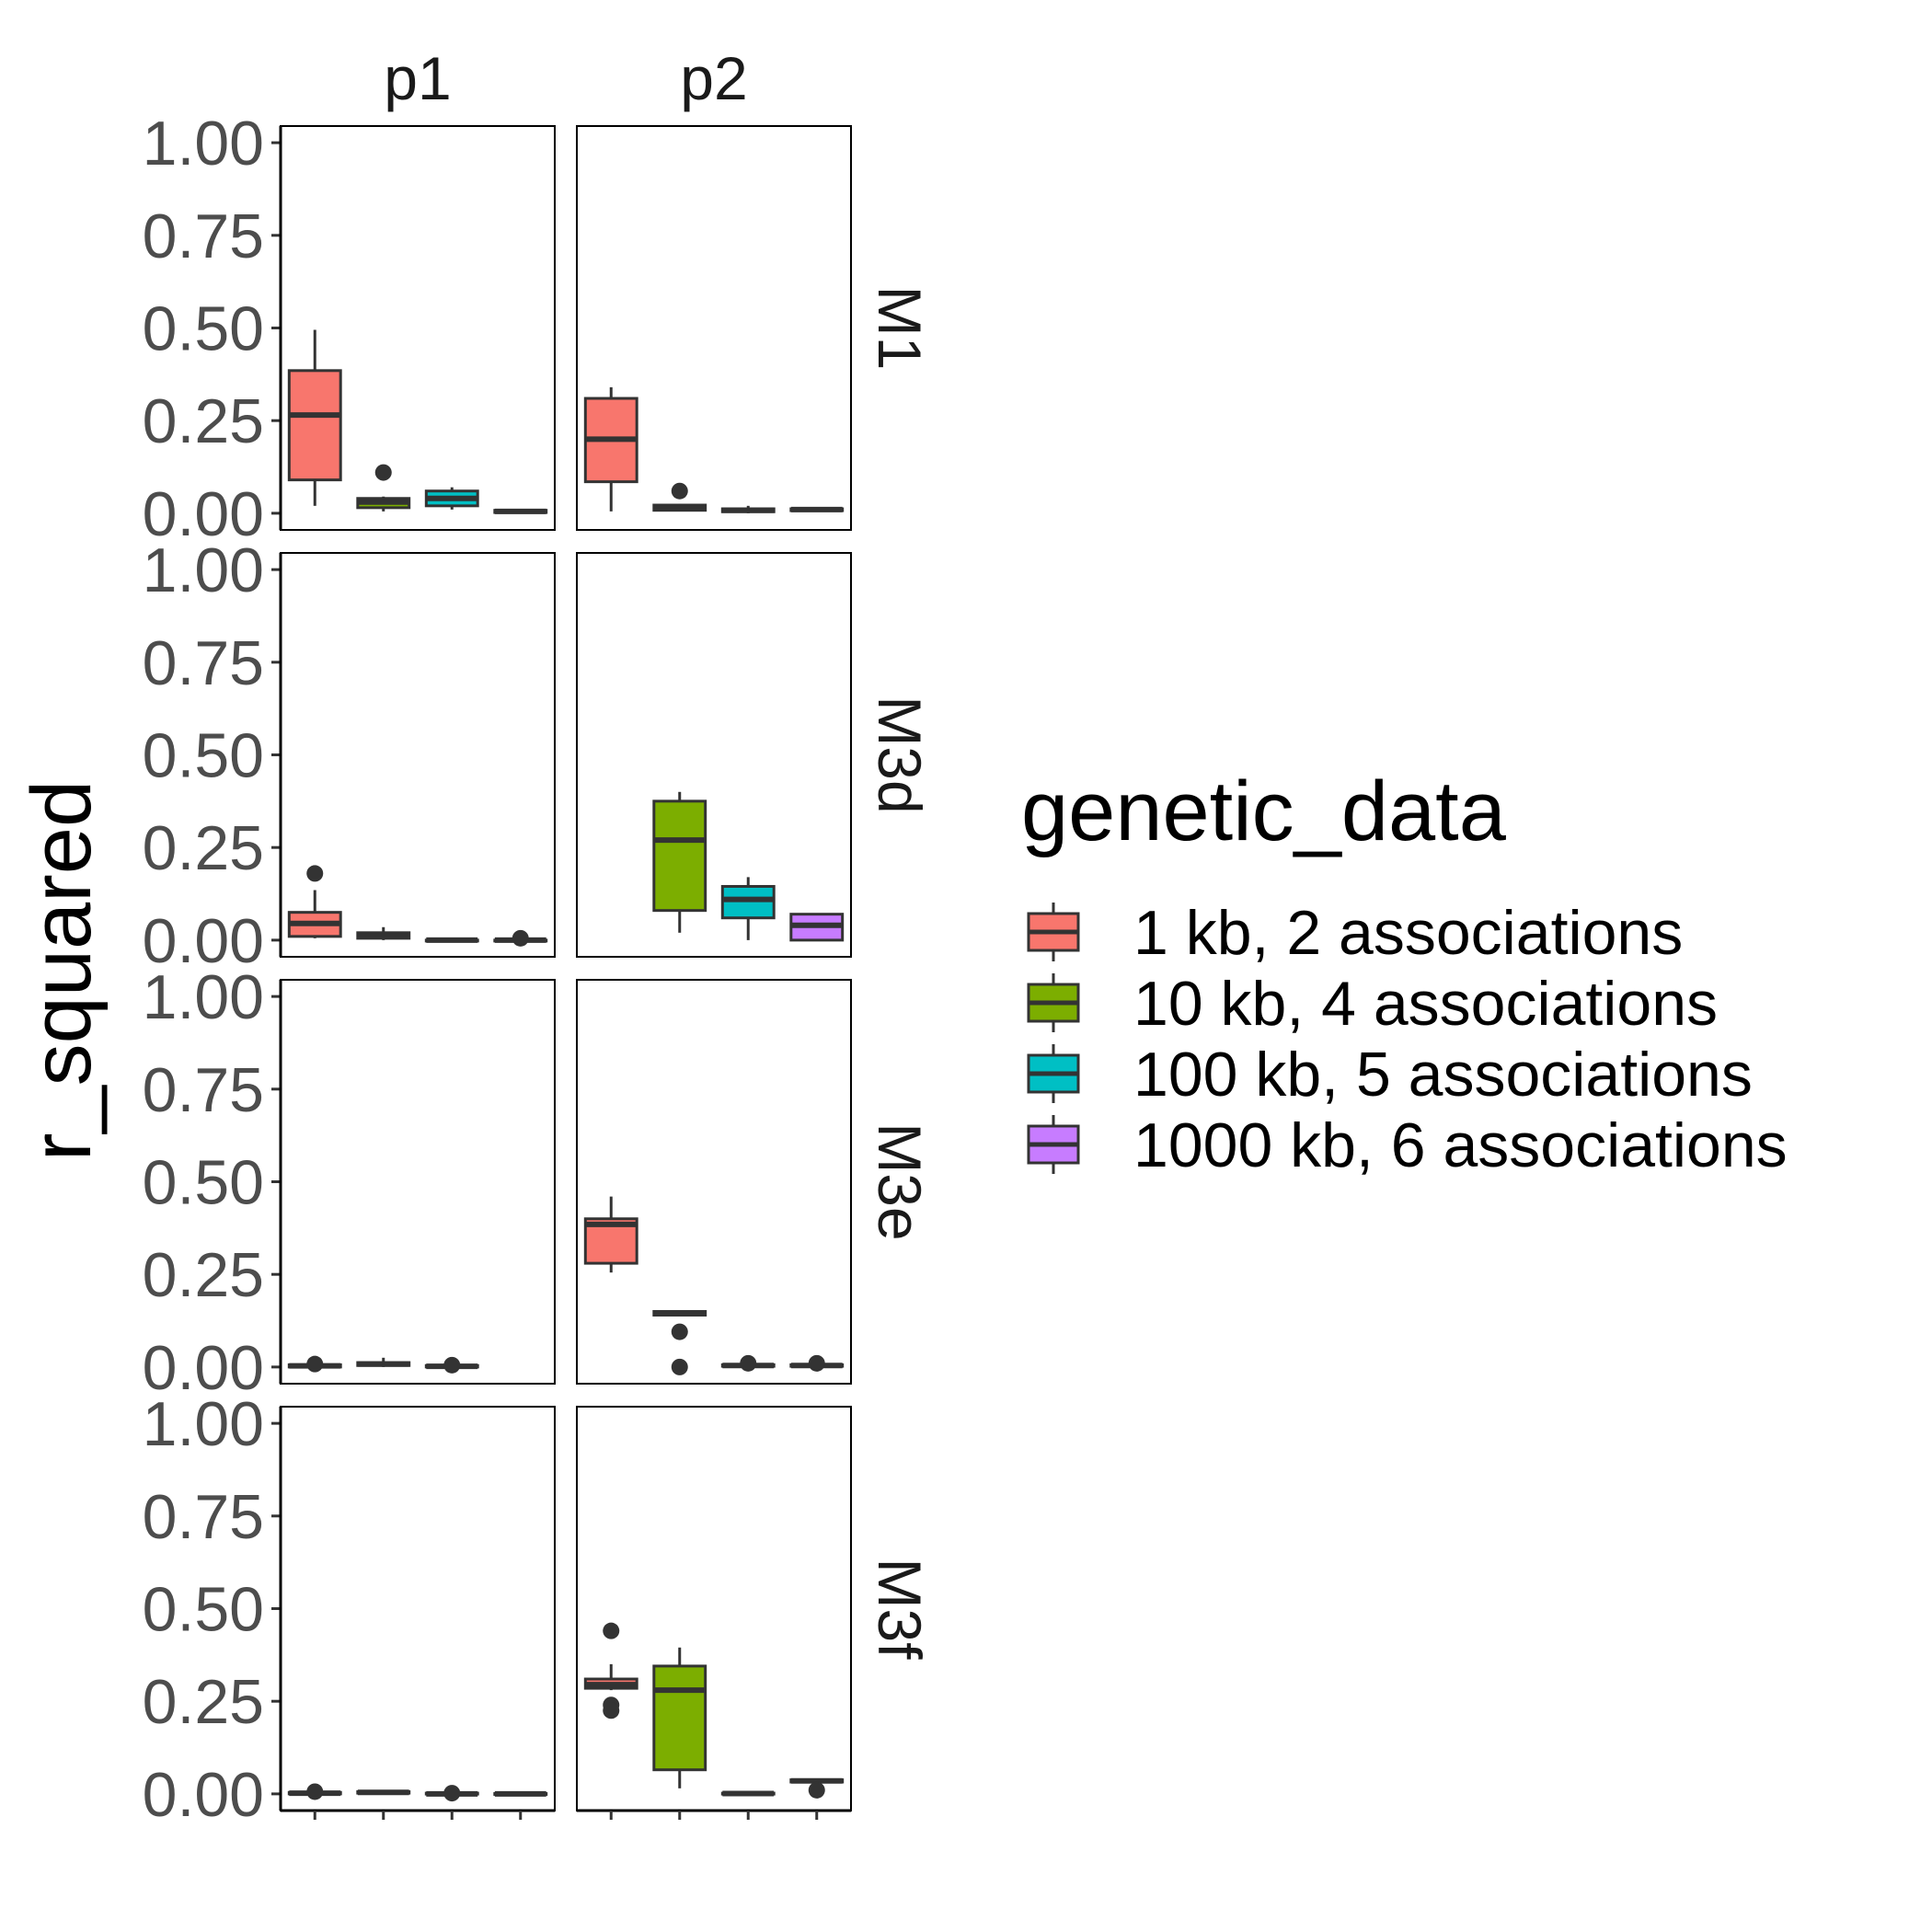  What do you see at coordinates (900, 754) in the screenshot?
I see `row-strip-label: M3d` at bounding box center [900, 754].